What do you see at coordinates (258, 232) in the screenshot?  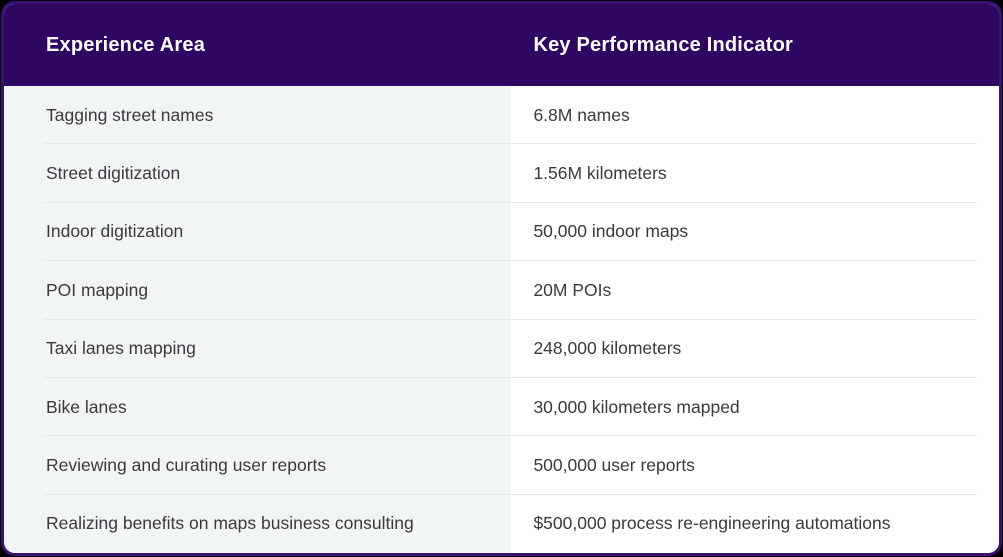 I see `experience-area-cell: Indoor digitization` at bounding box center [258, 232].